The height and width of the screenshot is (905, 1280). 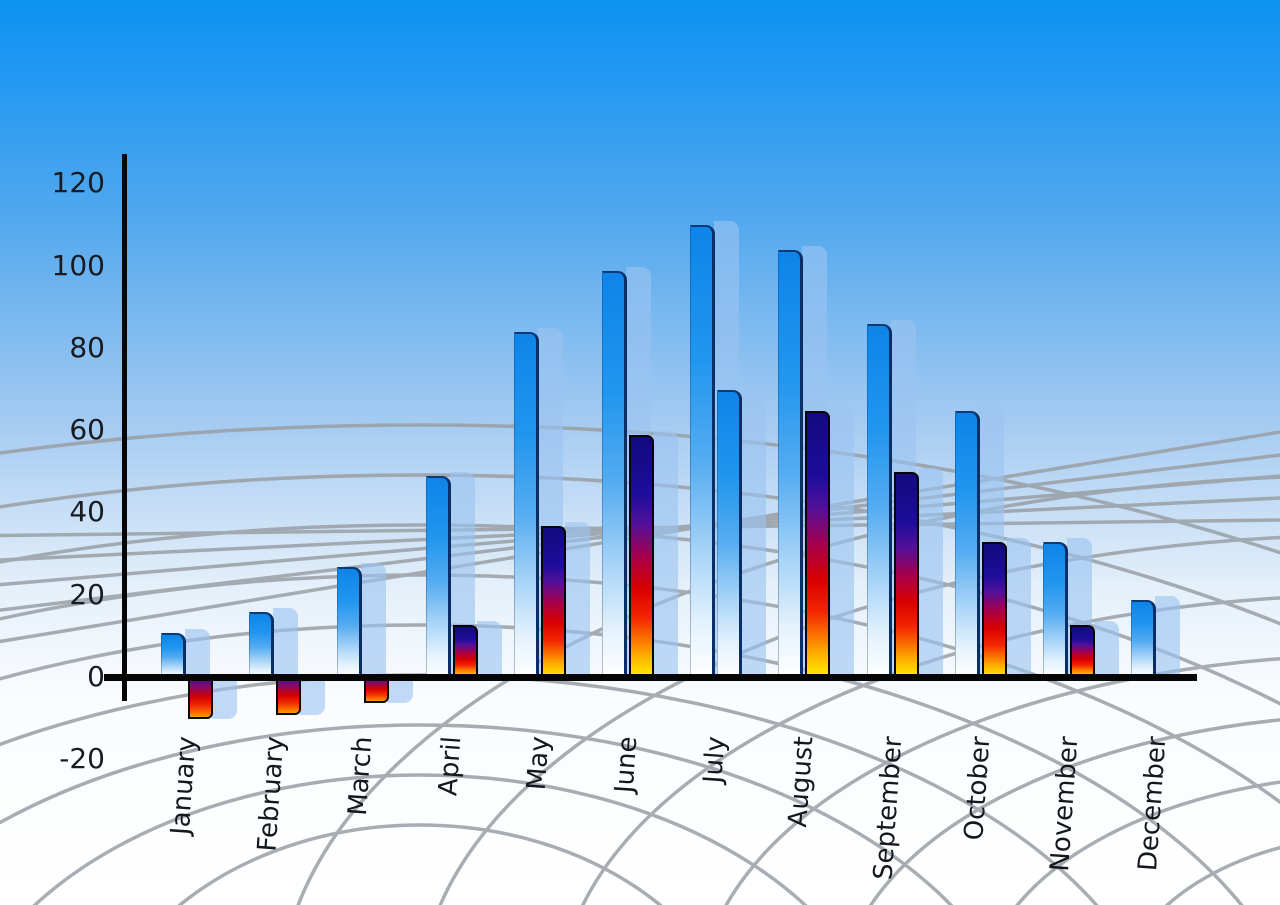 I want to click on bar-march-series1, so click(x=350, y=622).